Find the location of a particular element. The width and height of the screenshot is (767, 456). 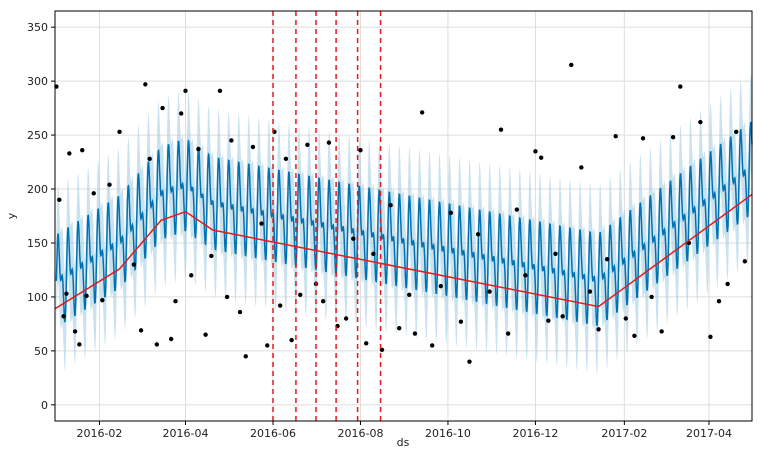

y-tick-label-0: 0 is located at coordinates (44, 405).